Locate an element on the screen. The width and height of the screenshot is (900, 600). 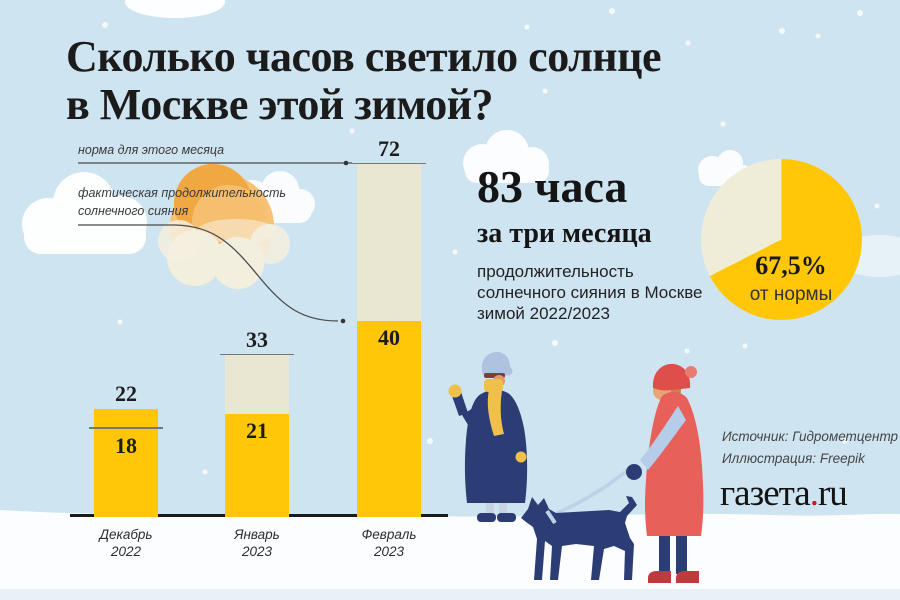
x-axis-label-month: Февраль is located at coordinates (389, 534).